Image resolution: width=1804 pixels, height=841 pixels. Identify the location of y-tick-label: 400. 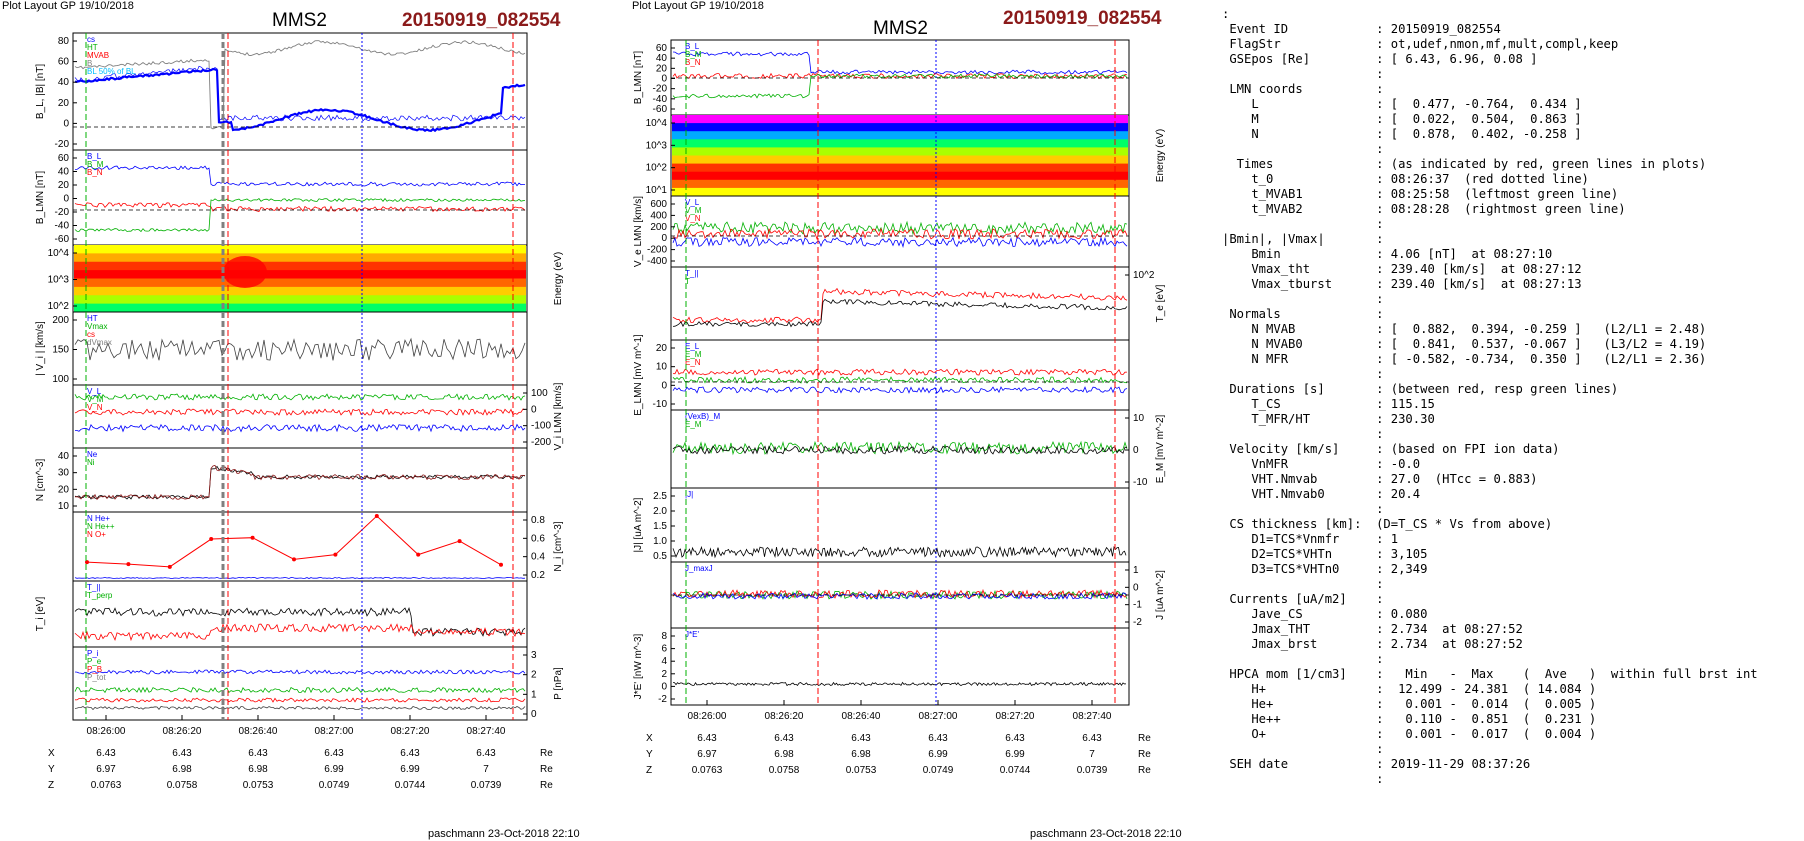
(658, 215).